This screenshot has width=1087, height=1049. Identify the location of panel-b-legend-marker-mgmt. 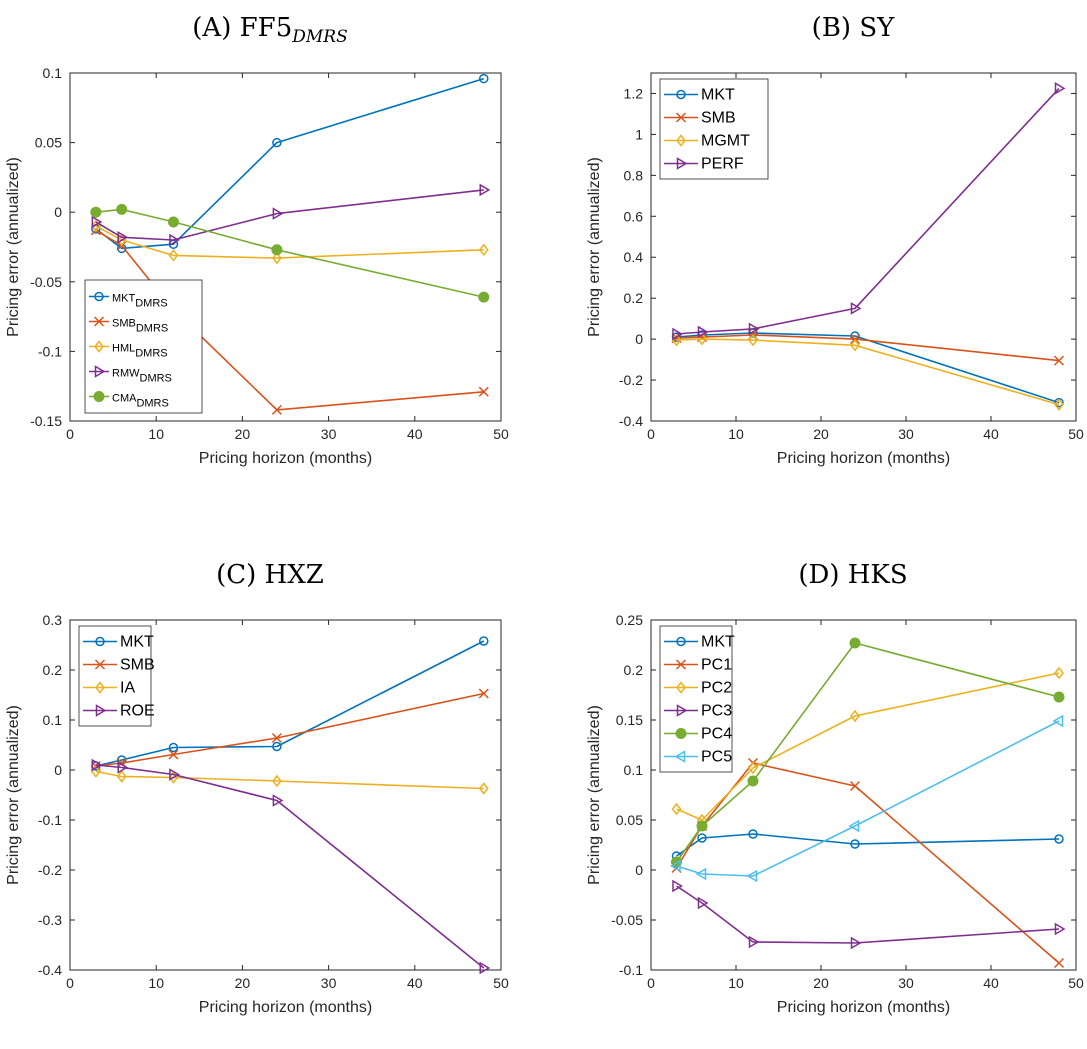
(681, 140).